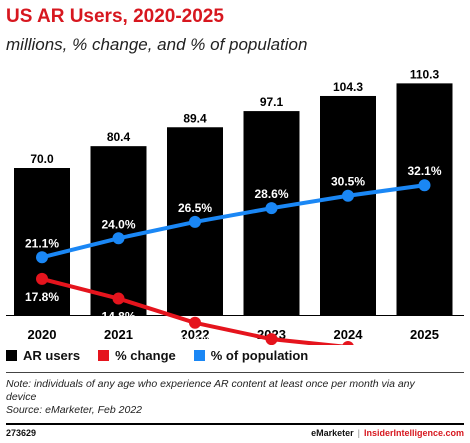 The image size is (470, 443). I want to click on bar-label-2023: 97.1, so click(272, 102).